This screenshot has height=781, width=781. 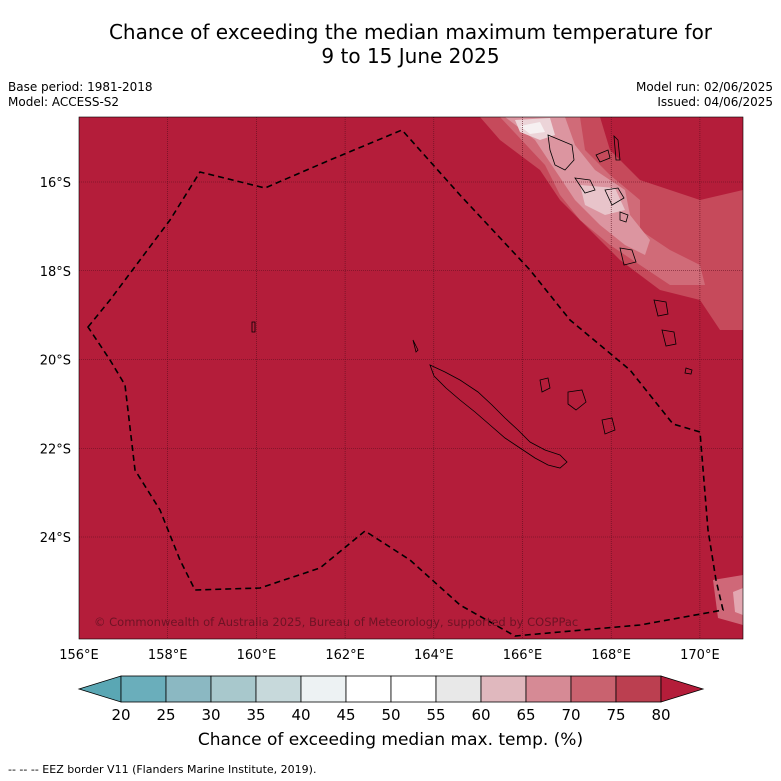 I want to click on colorbar-tick-label: 40, so click(x=300, y=715).